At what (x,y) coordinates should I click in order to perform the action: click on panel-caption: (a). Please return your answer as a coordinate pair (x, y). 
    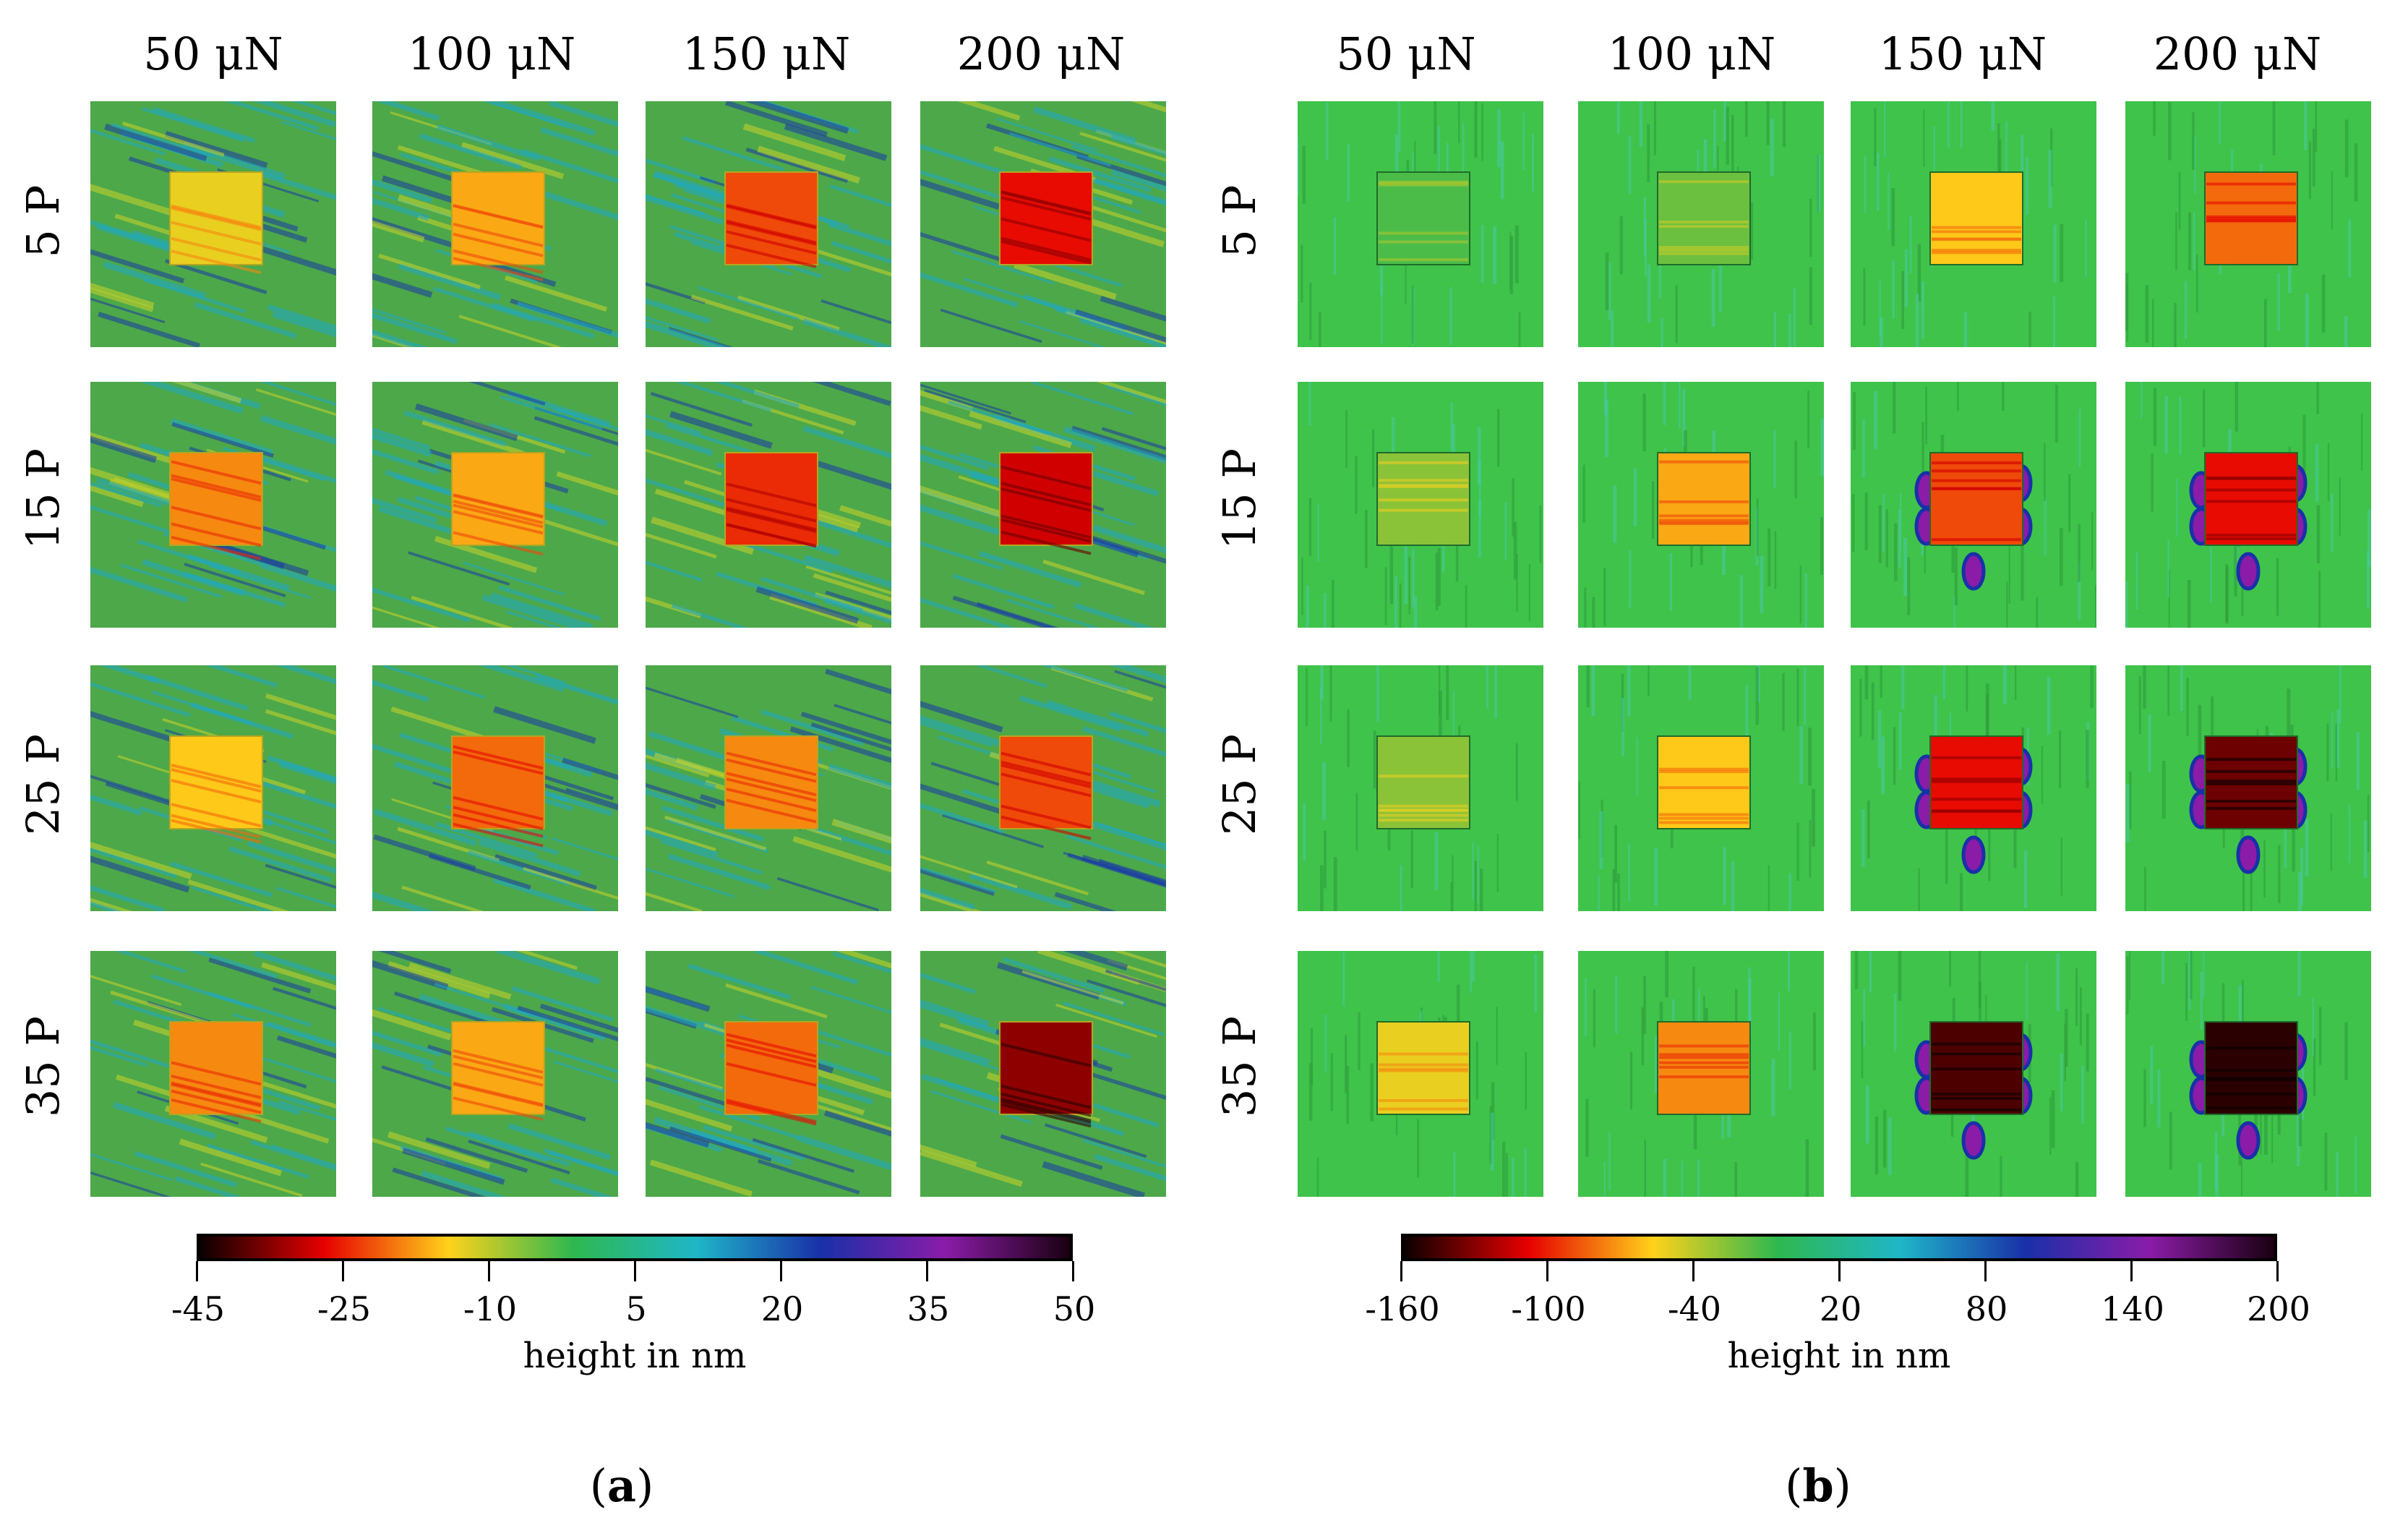
    Looking at the image, I should click on (621, 1485).